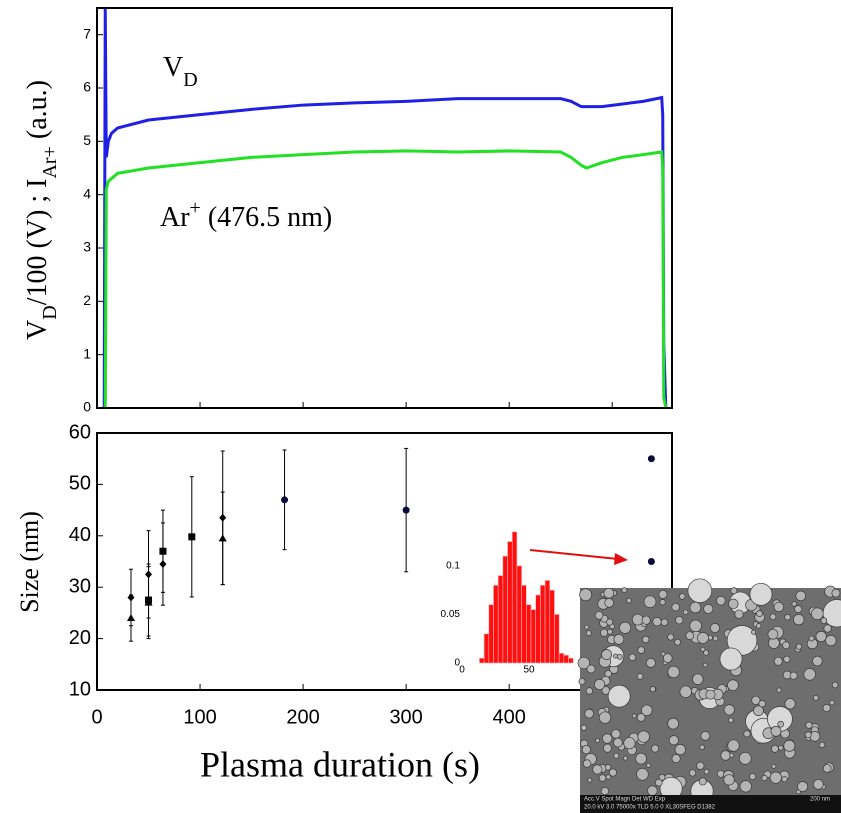  What do you see at coordinates (405, 717) in the screenshot?
I see `x-tick-label: 300` at bounding box center [405, 717].